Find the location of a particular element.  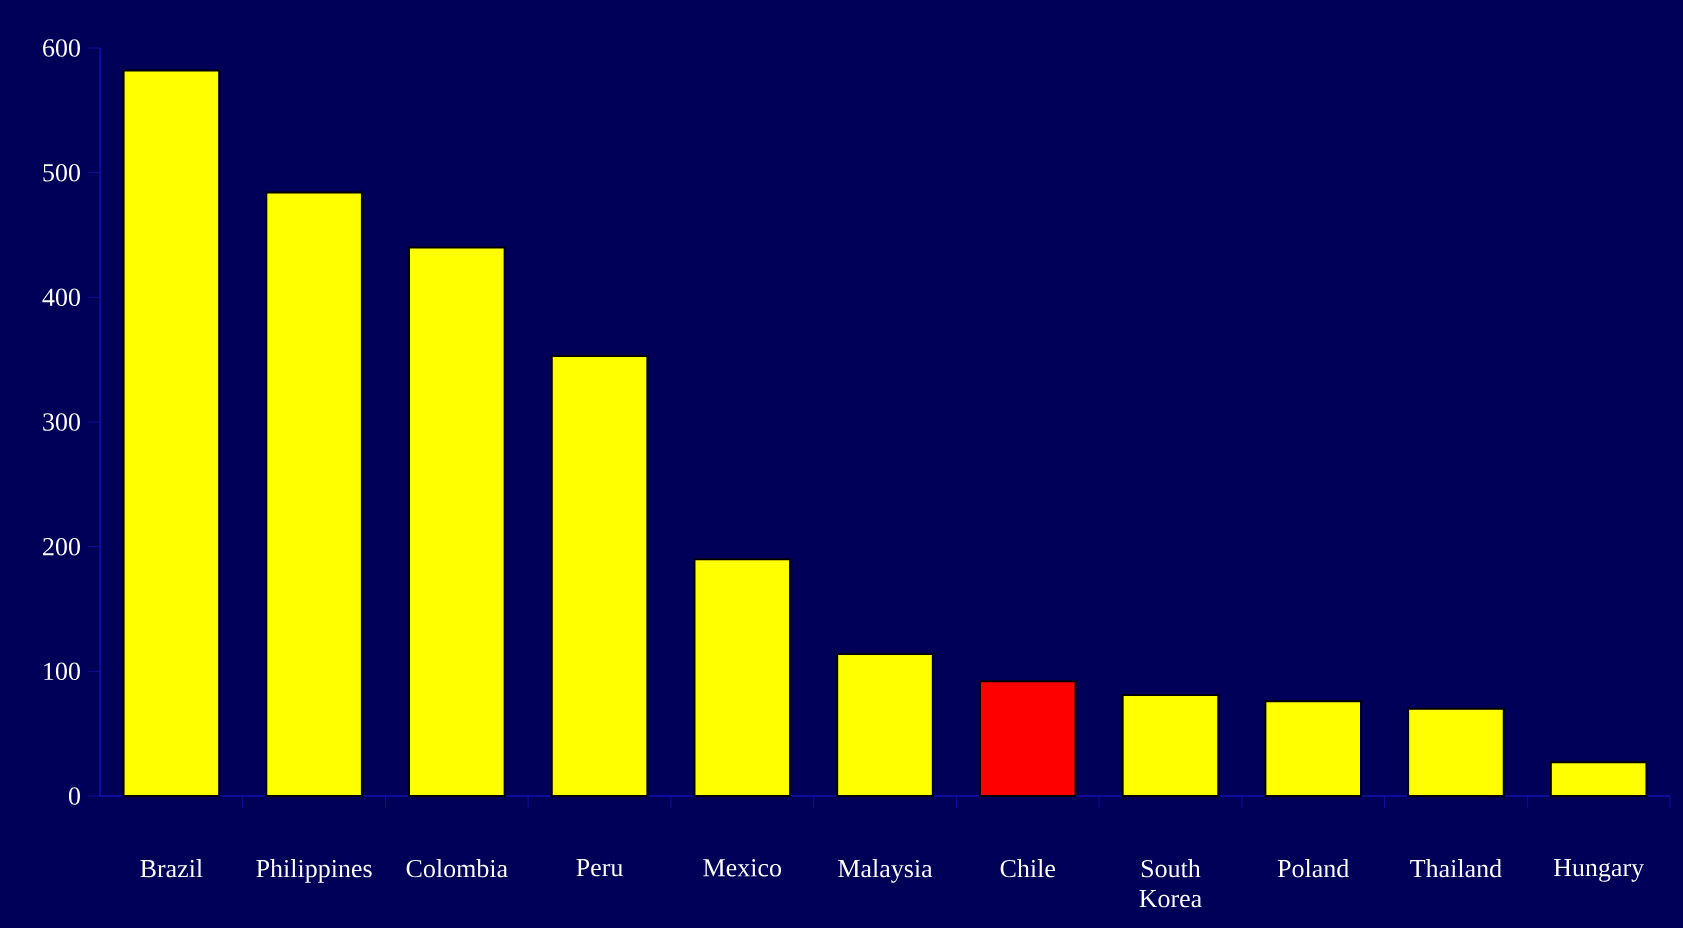

y-tick-label: 200 is located at coordinates (61, 546).